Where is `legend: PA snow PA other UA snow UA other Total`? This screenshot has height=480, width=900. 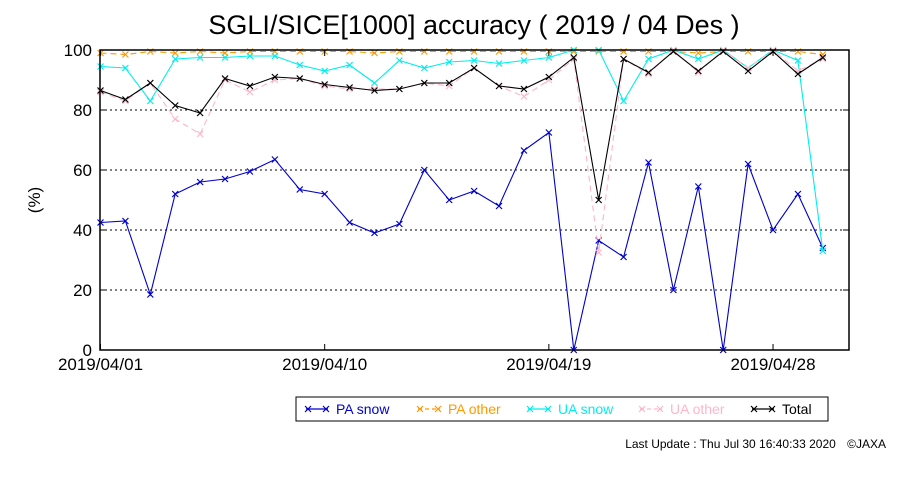 legend: PA snow PA other UA snow UA other Total is located at coordinates (562, 409).